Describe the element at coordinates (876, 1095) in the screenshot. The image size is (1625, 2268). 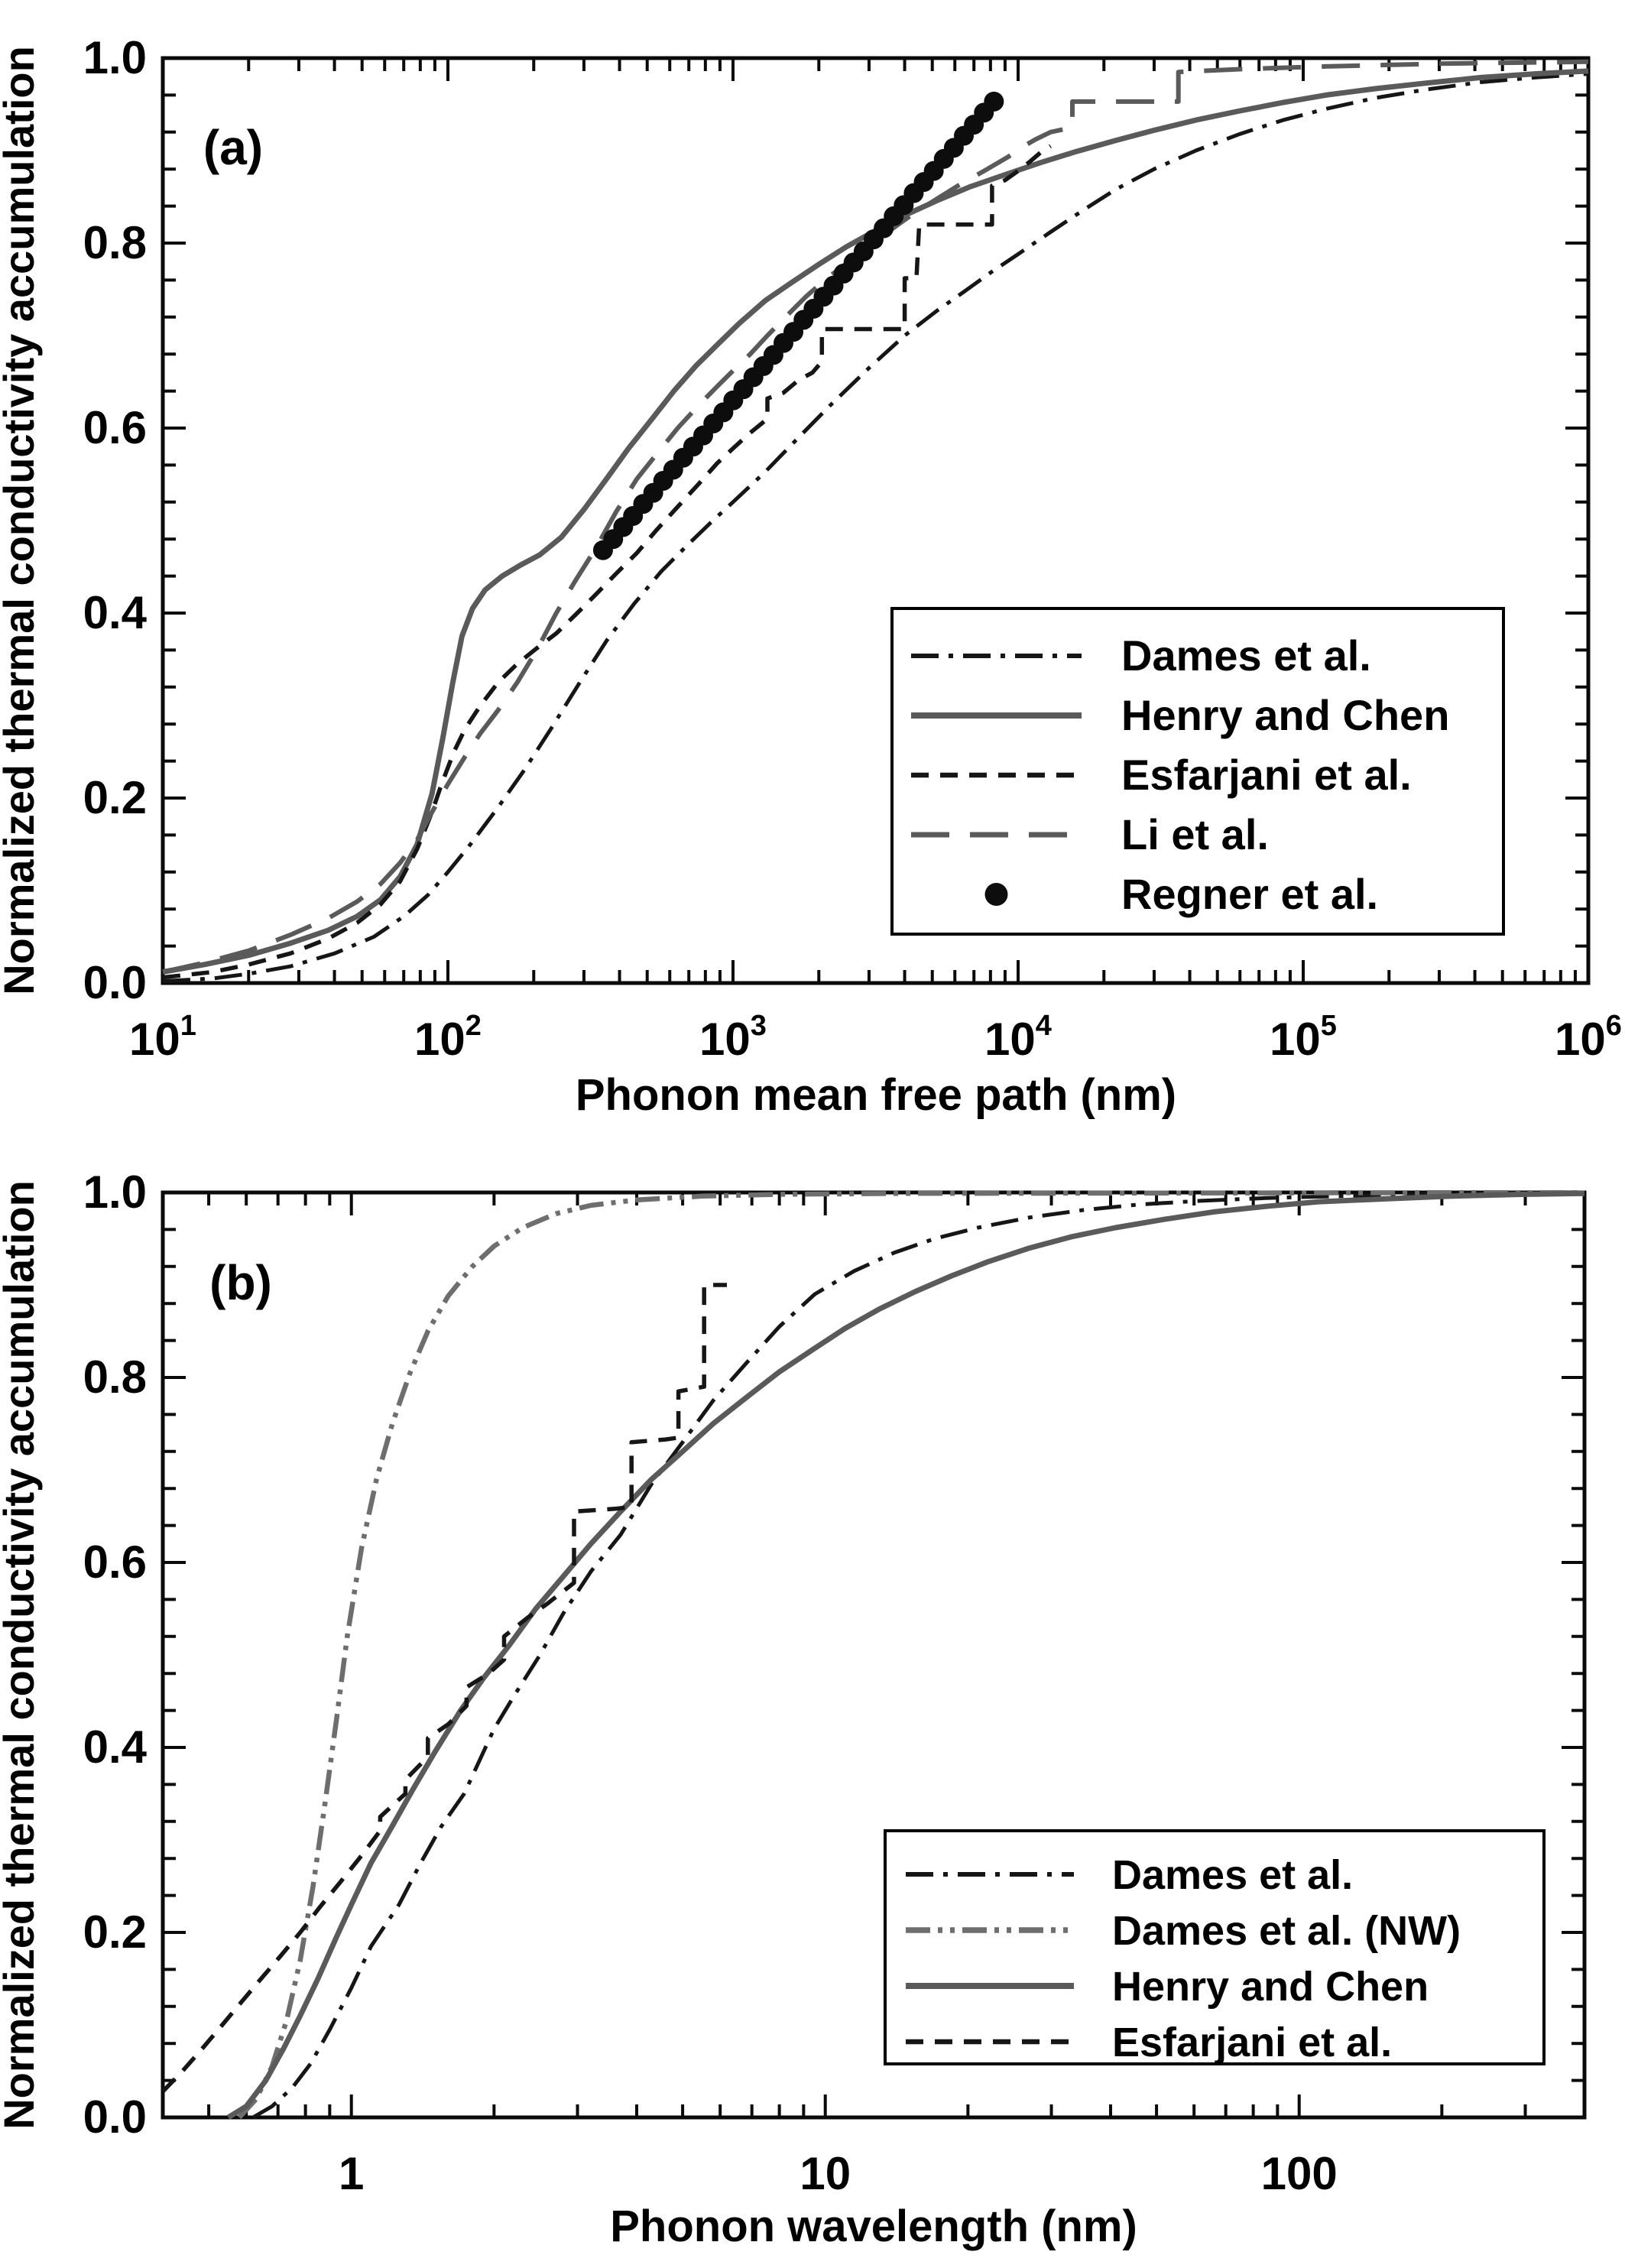
I see `x-axis-title-a: Phonon mean free path (nm)` at that location.